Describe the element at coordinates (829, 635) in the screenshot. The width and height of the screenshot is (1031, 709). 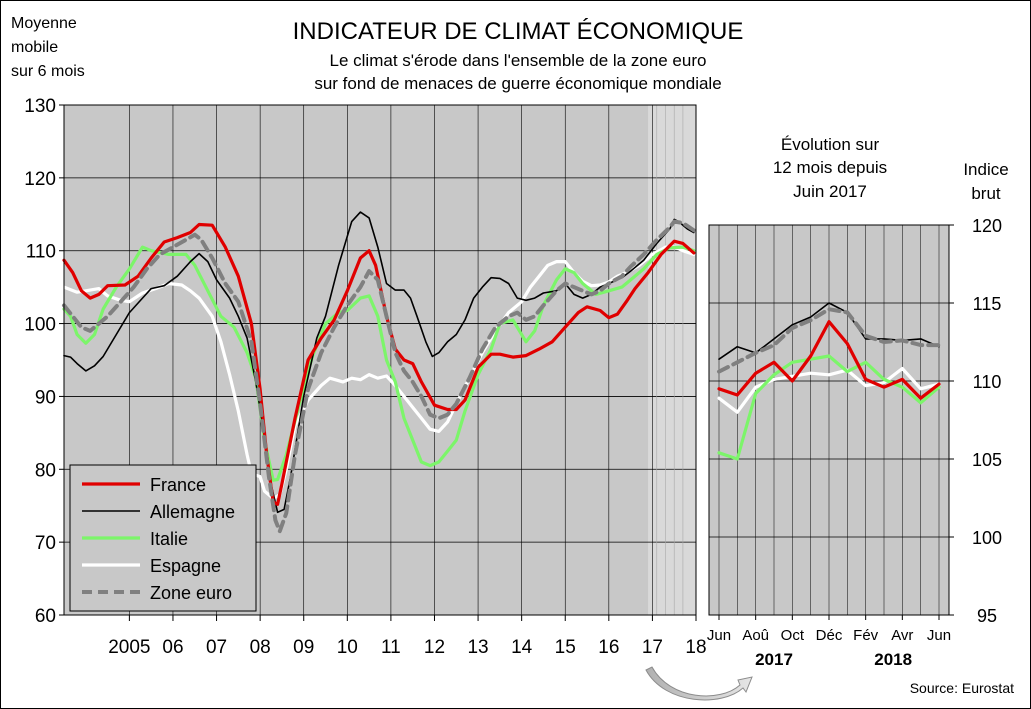
I see `inset-x-tick-label: Déc` at that location.